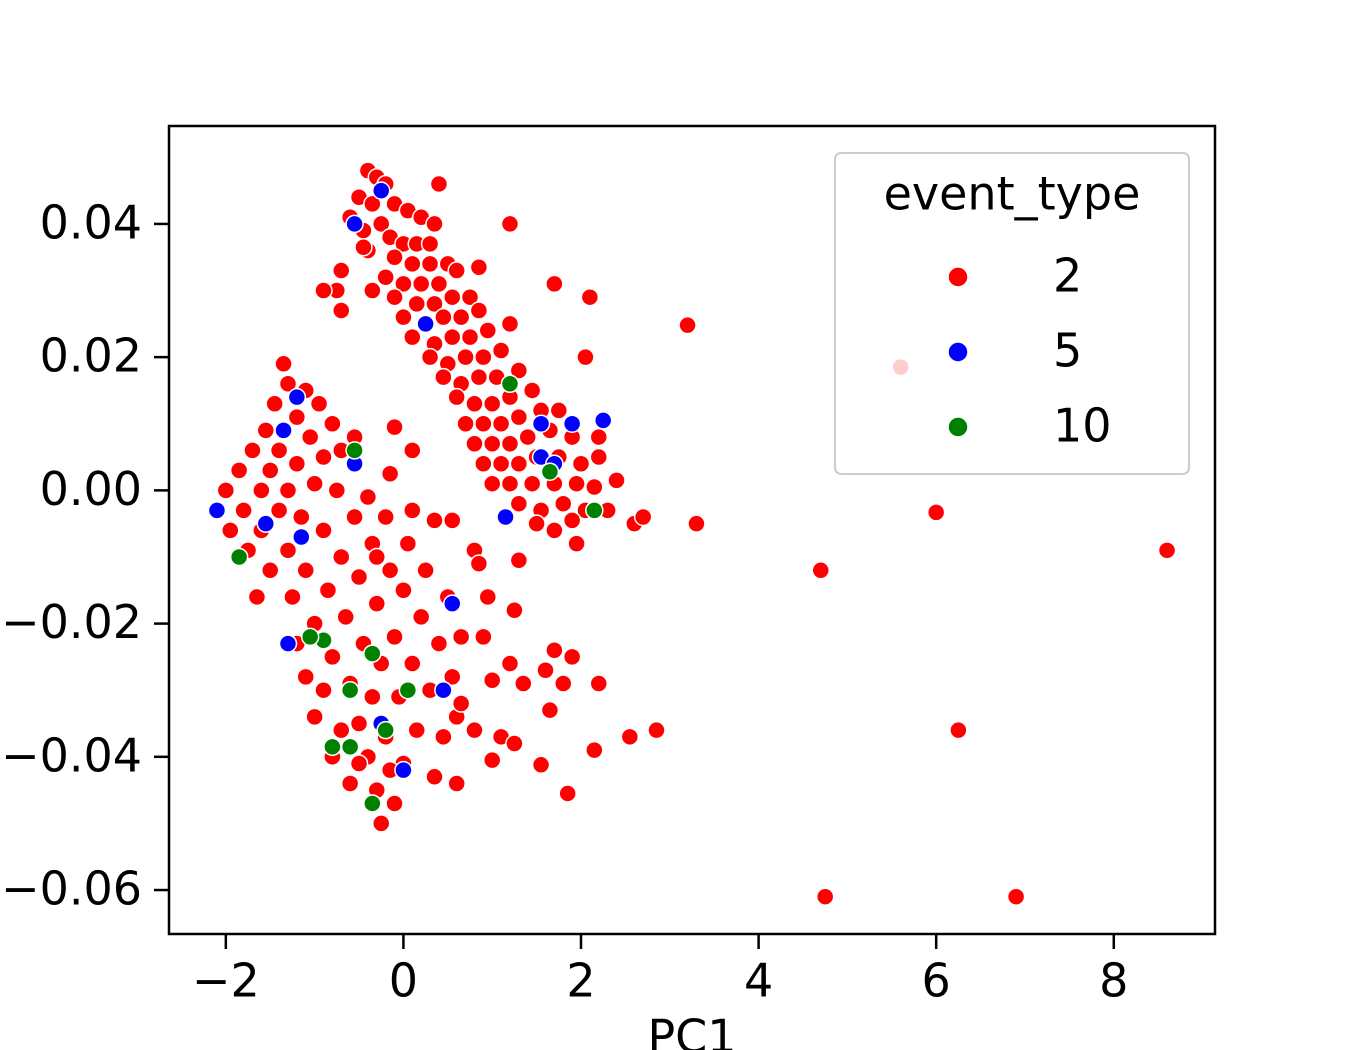  What do you see at coordinates (580, 981) in the screenshot?
I see `x-tick-label: 2` at bounding box center [580, 981].